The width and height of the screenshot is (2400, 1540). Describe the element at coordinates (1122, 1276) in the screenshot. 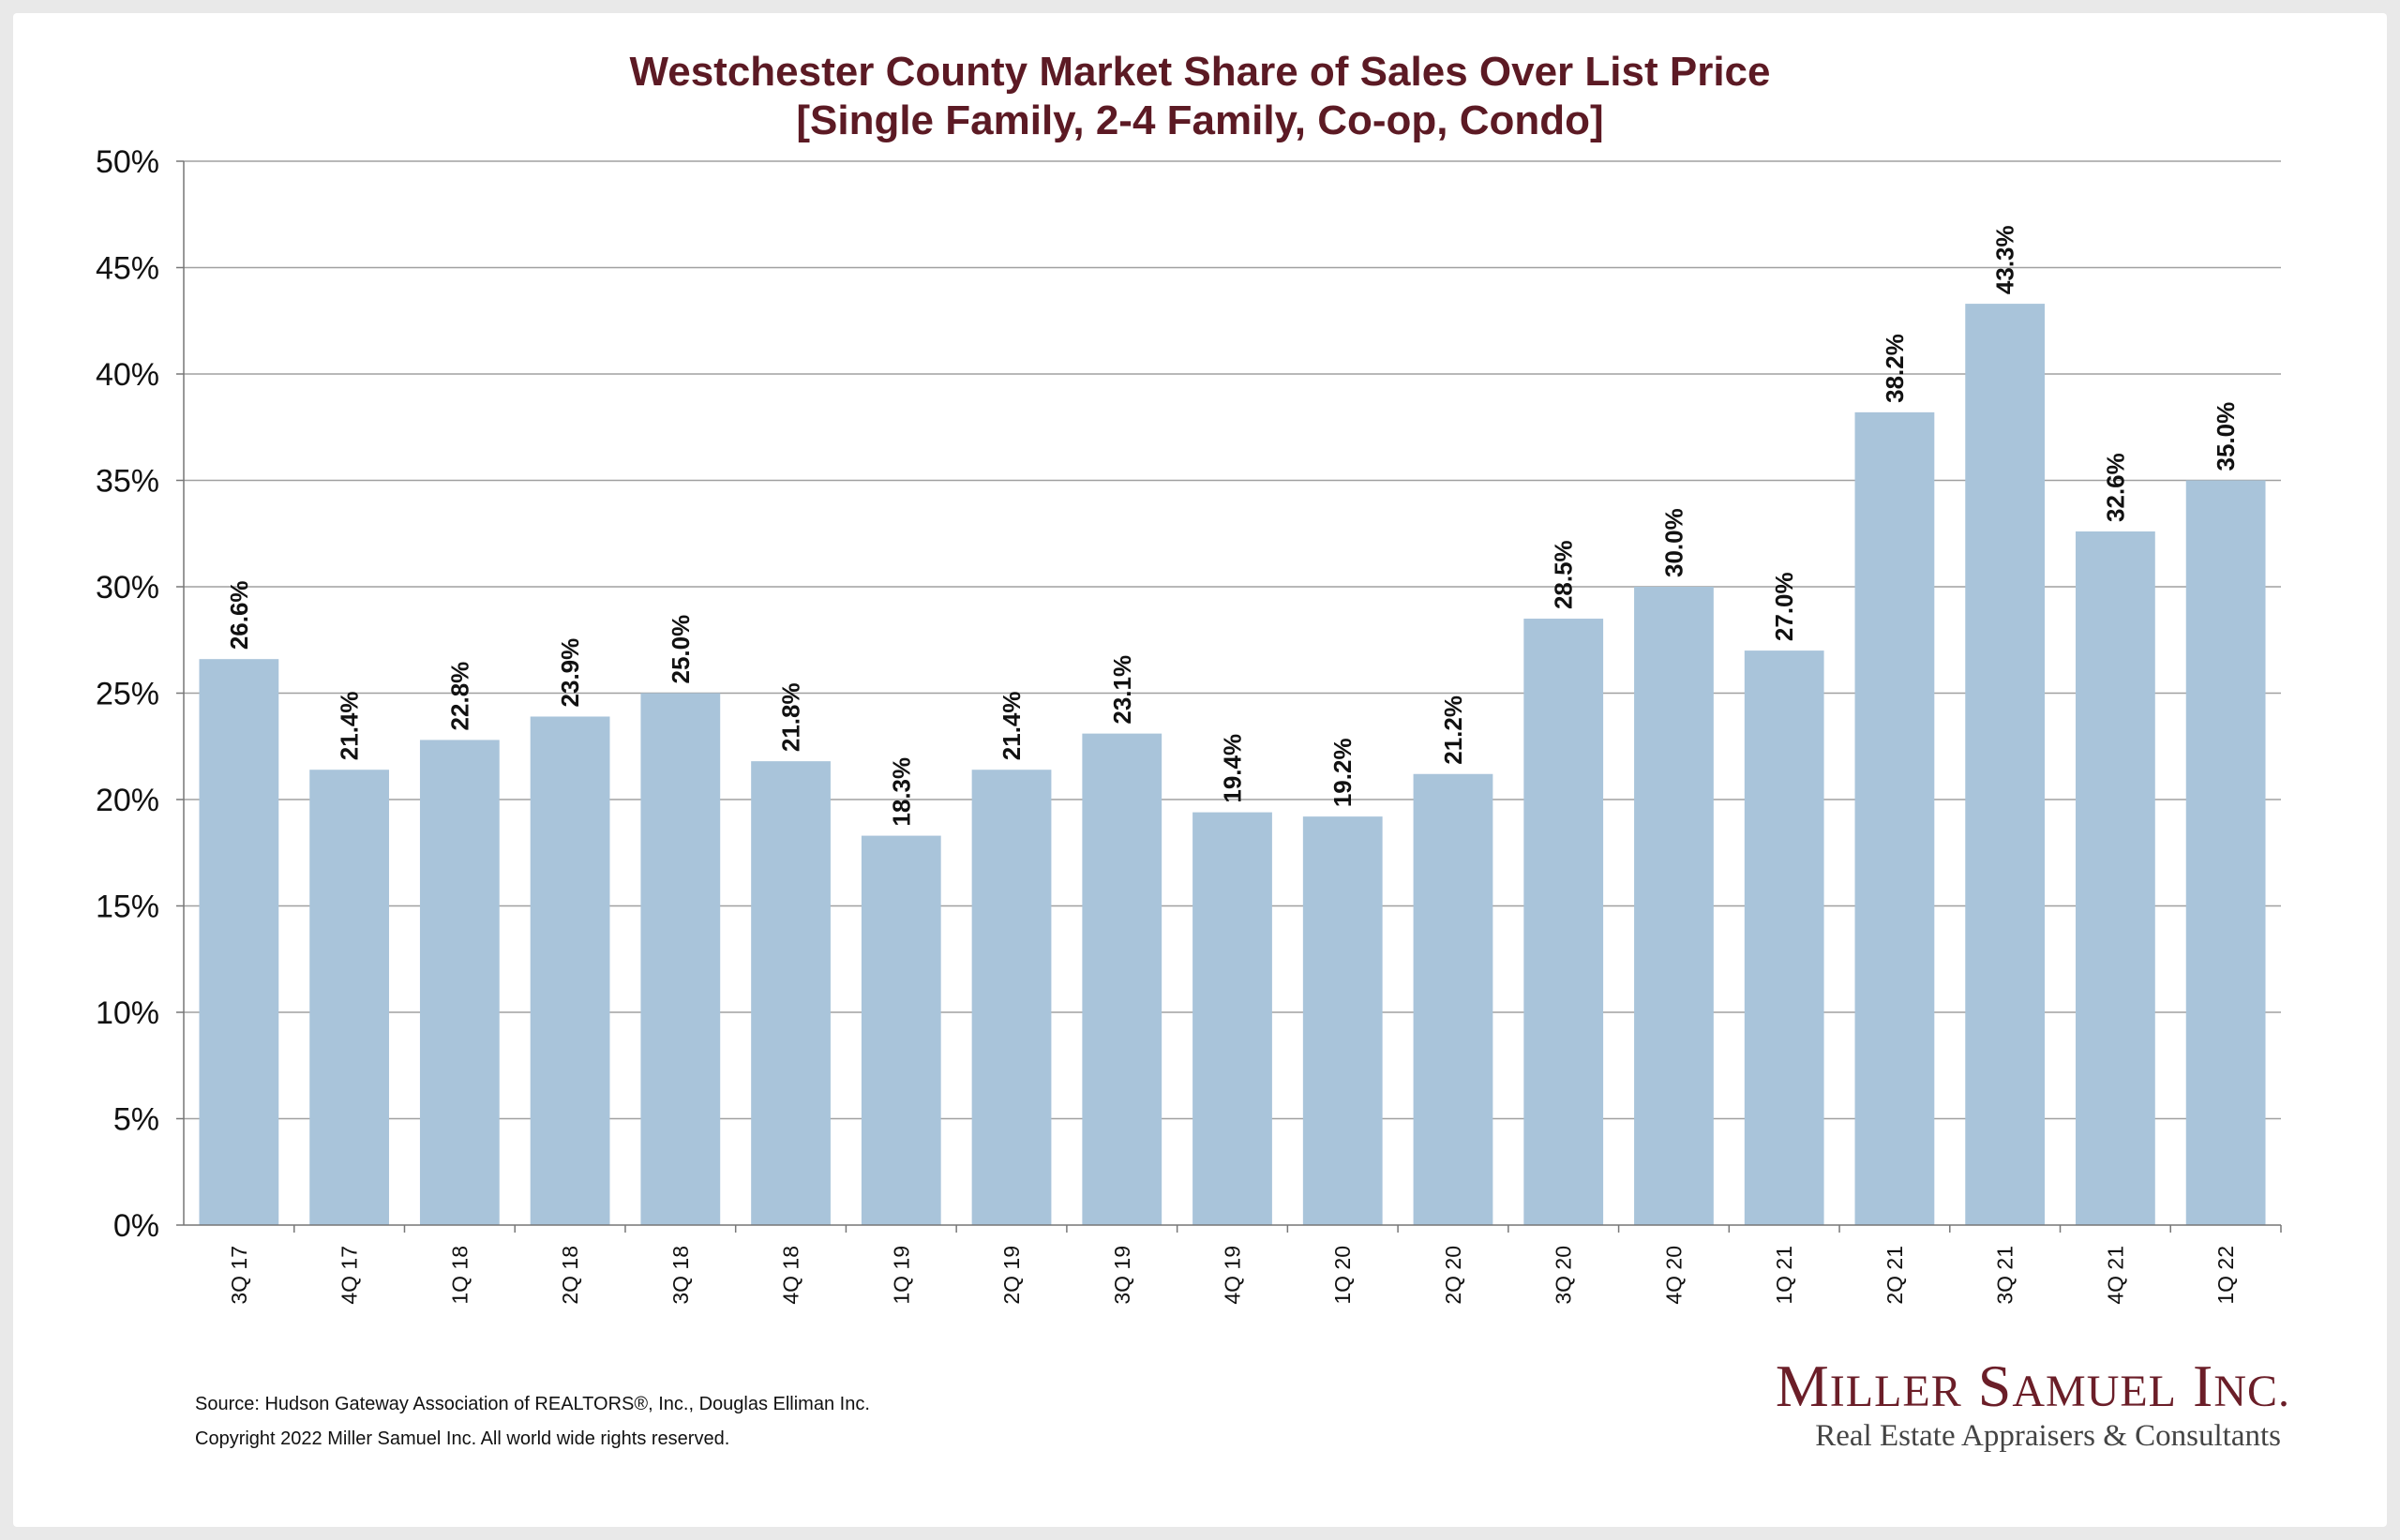

I see `x-tick-label: 3Q 19` at that location.